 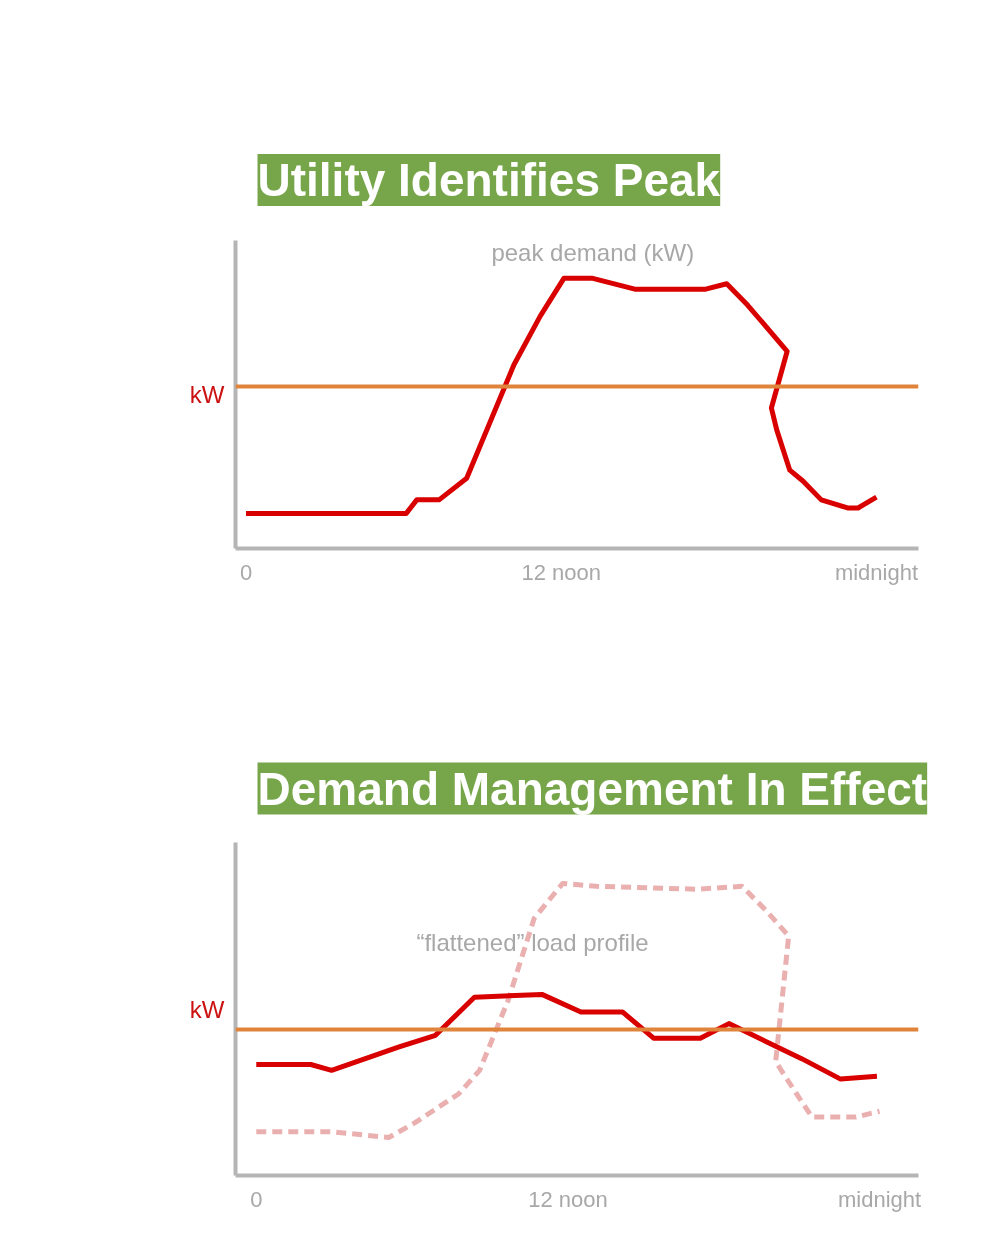 What do you see at coordinates (593, 253) in the screenshot?
I see `annotation: peak demand (kW)` at bounding box center [593, 253].